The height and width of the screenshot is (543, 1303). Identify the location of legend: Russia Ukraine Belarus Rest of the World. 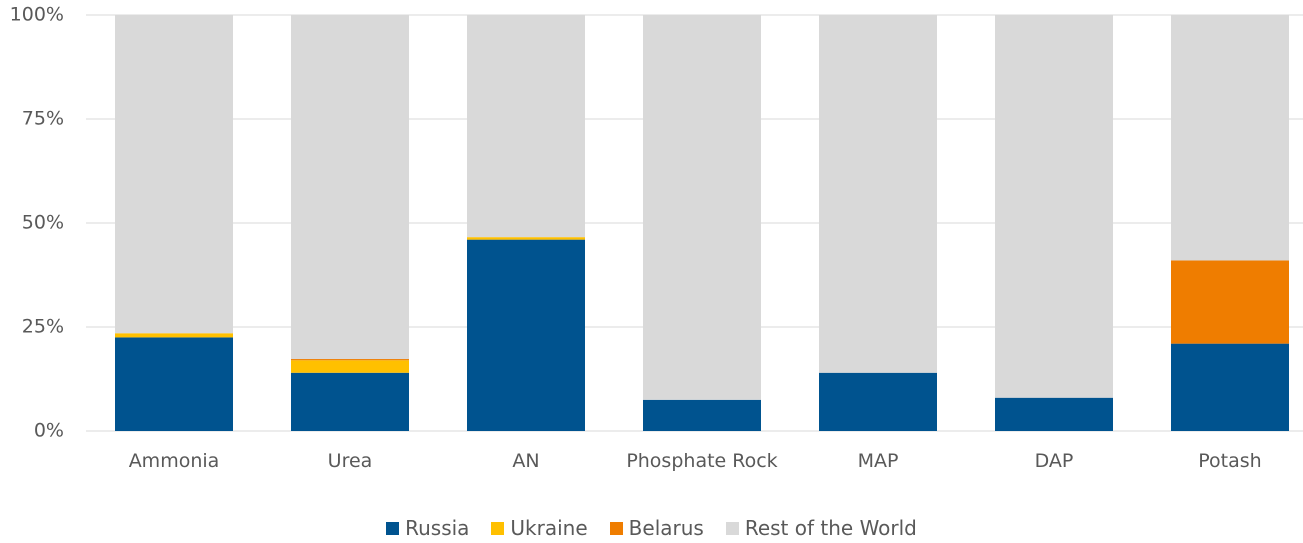
(651, 528).